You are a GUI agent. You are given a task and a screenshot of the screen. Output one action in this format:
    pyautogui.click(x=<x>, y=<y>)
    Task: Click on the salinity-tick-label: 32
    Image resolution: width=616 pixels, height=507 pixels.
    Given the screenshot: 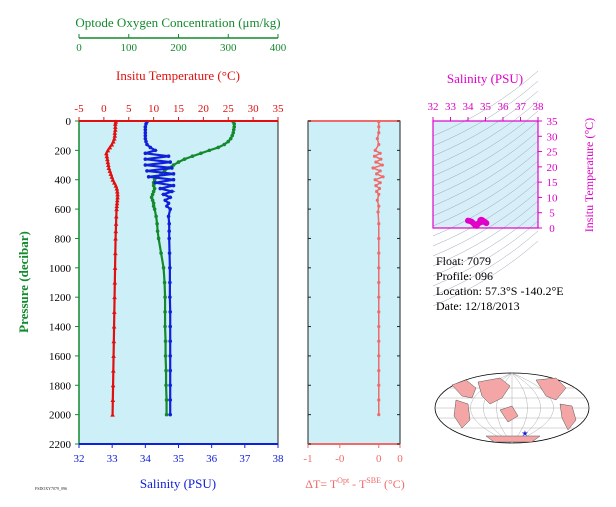 What is the action you would take?
    pyautogui.click(x=79, y=459)
    